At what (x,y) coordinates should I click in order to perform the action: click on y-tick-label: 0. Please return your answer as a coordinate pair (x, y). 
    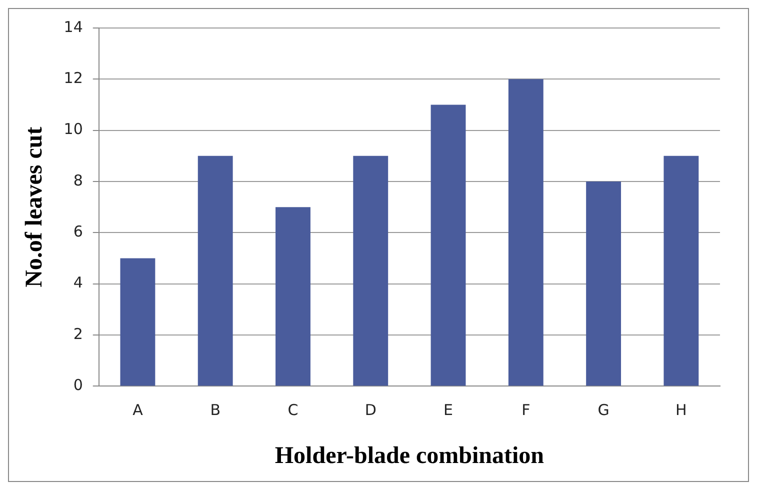
    Looking at the image, I should click on (78, 385).